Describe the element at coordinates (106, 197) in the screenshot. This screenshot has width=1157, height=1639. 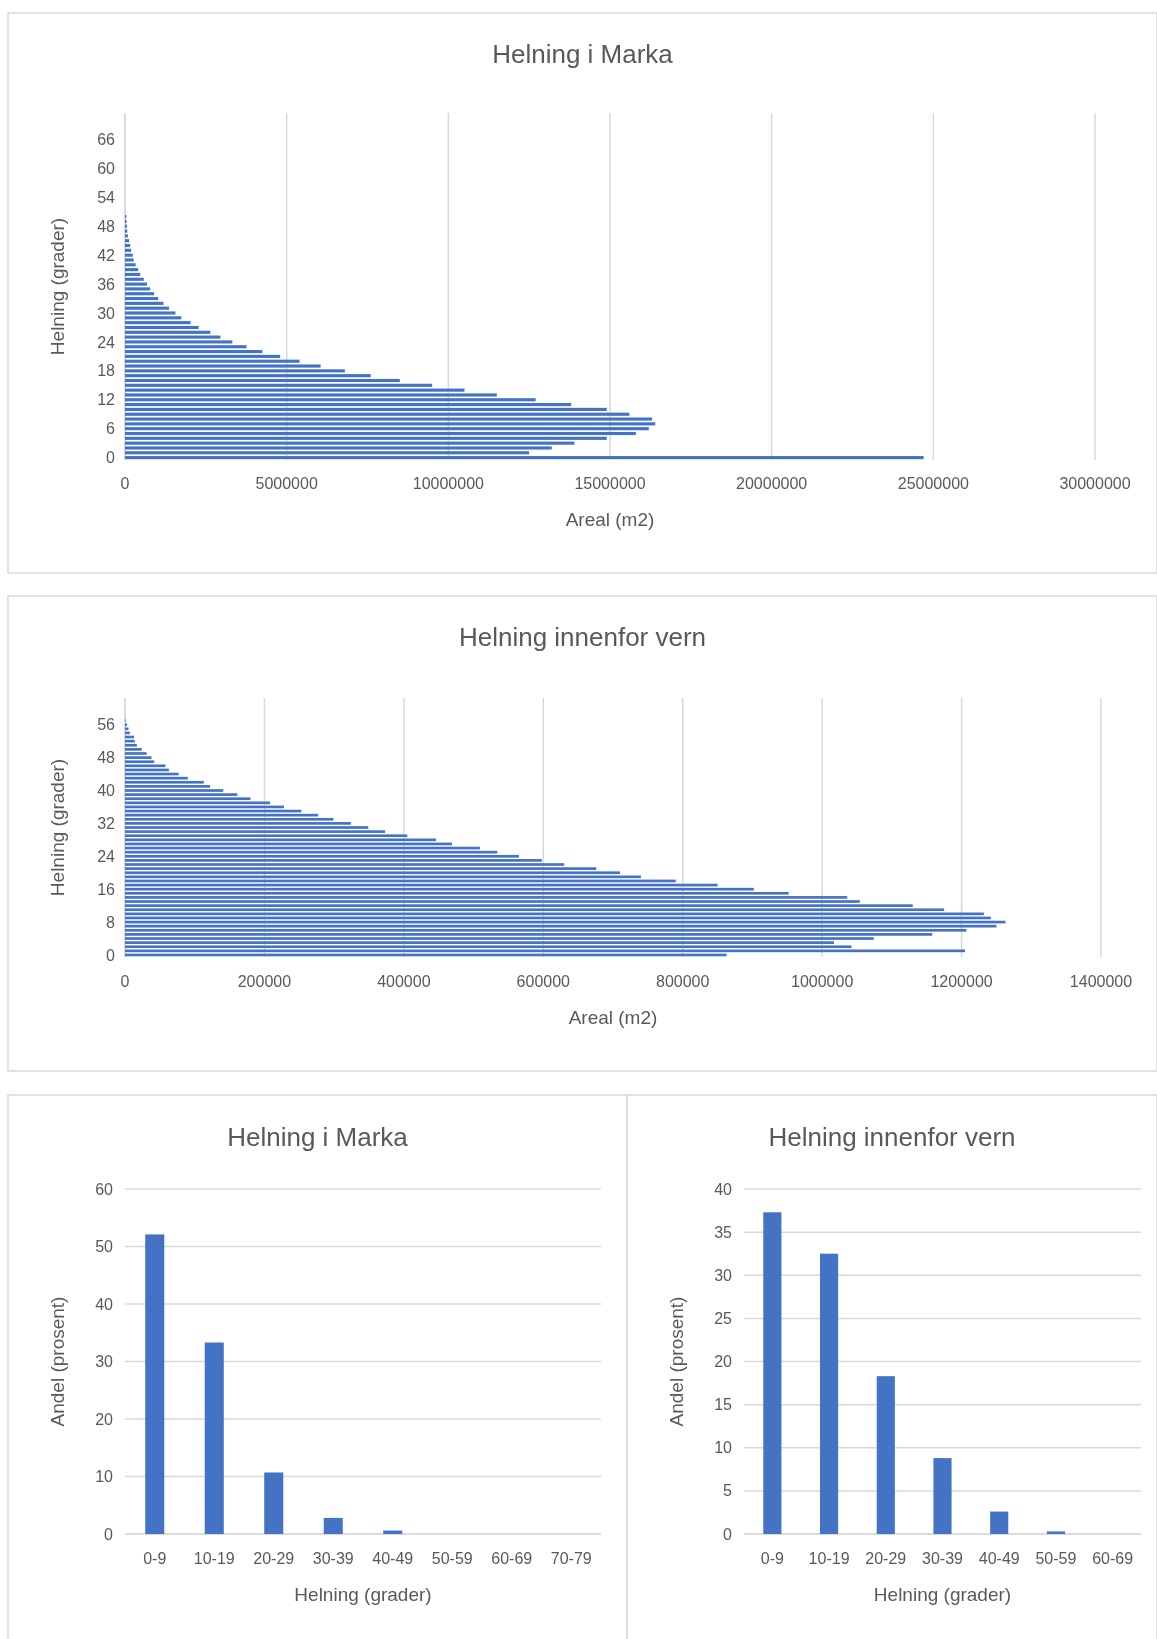
I see `y-tick-label: 54` at that location.